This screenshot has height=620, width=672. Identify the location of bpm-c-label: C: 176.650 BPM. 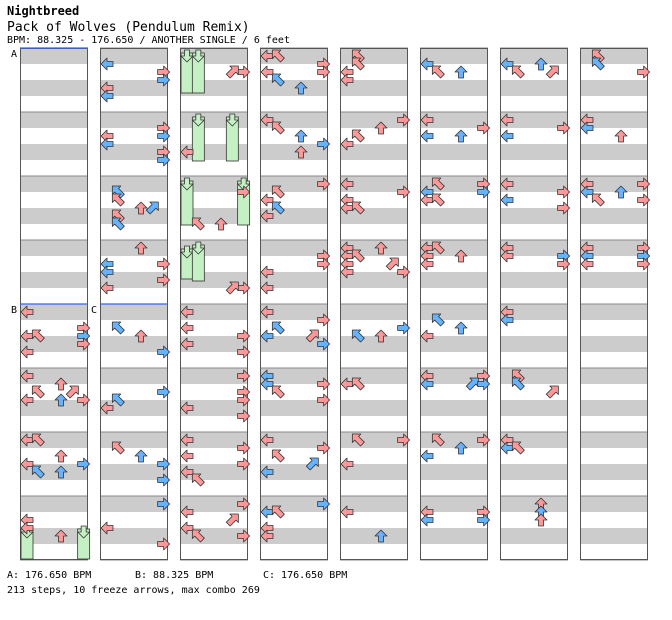
(305, 575).